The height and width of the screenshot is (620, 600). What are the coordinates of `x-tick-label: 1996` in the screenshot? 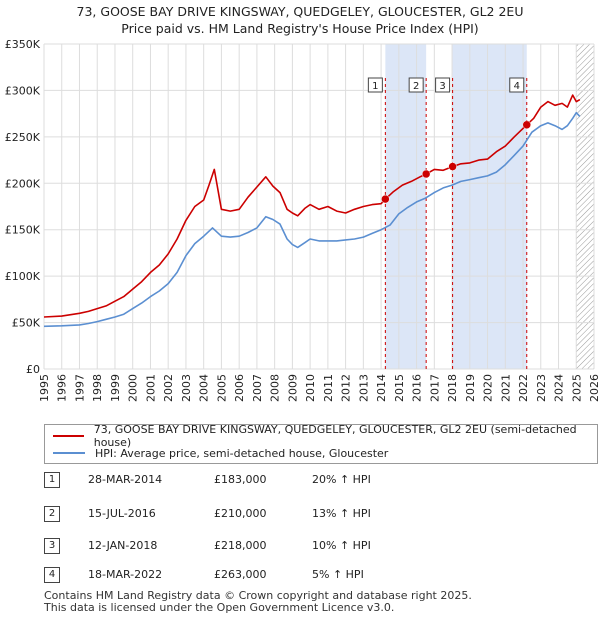 It's located at (62, 388).